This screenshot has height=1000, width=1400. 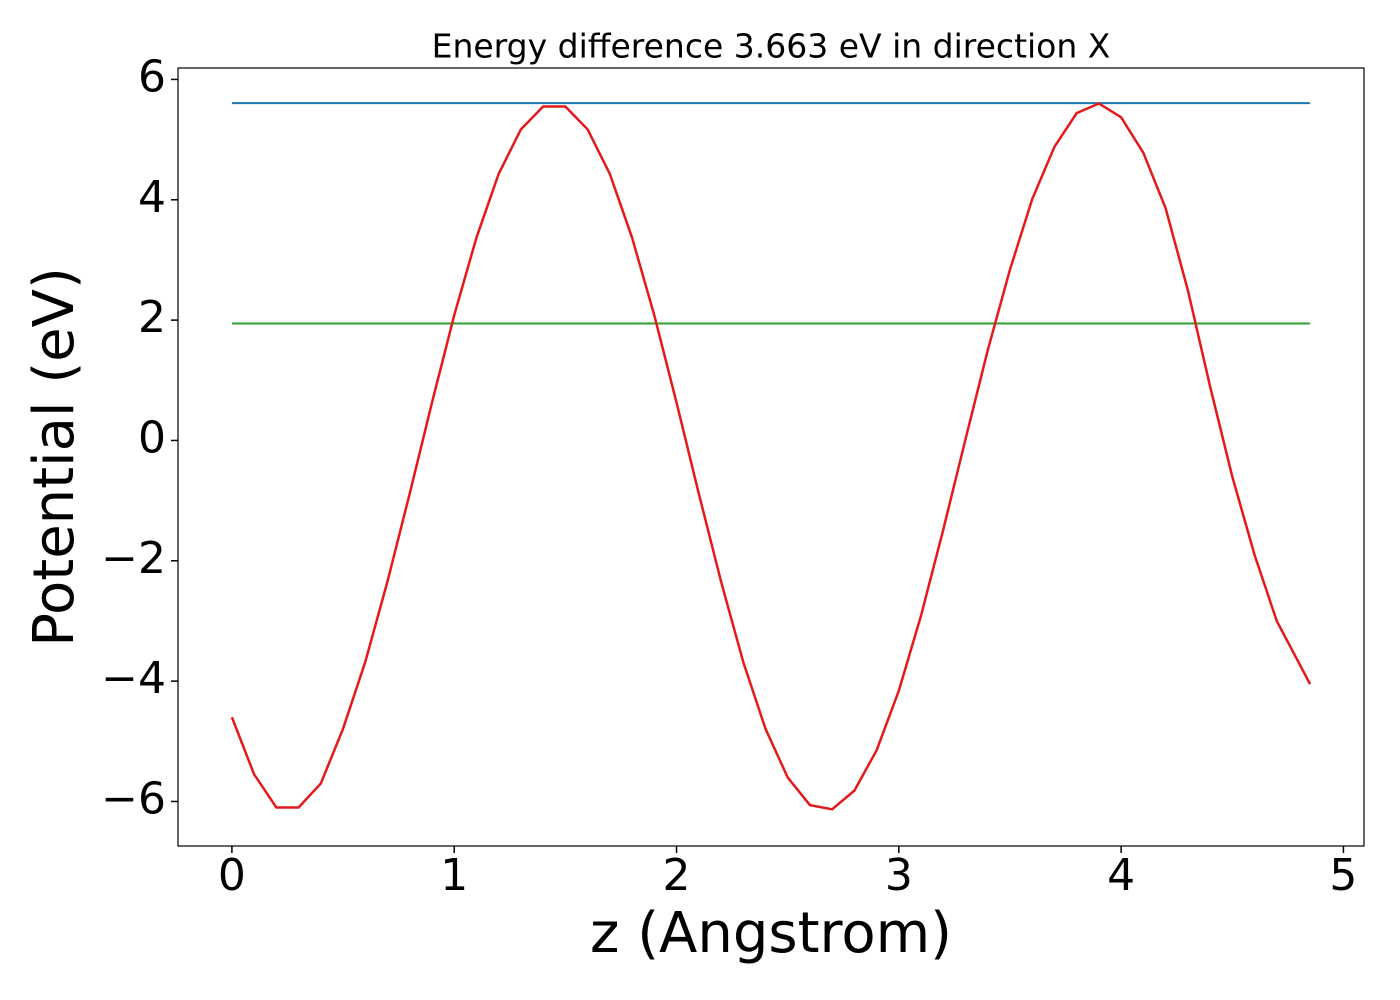 I want to click on x-tick-label: 0, so click(x=232, y=875).